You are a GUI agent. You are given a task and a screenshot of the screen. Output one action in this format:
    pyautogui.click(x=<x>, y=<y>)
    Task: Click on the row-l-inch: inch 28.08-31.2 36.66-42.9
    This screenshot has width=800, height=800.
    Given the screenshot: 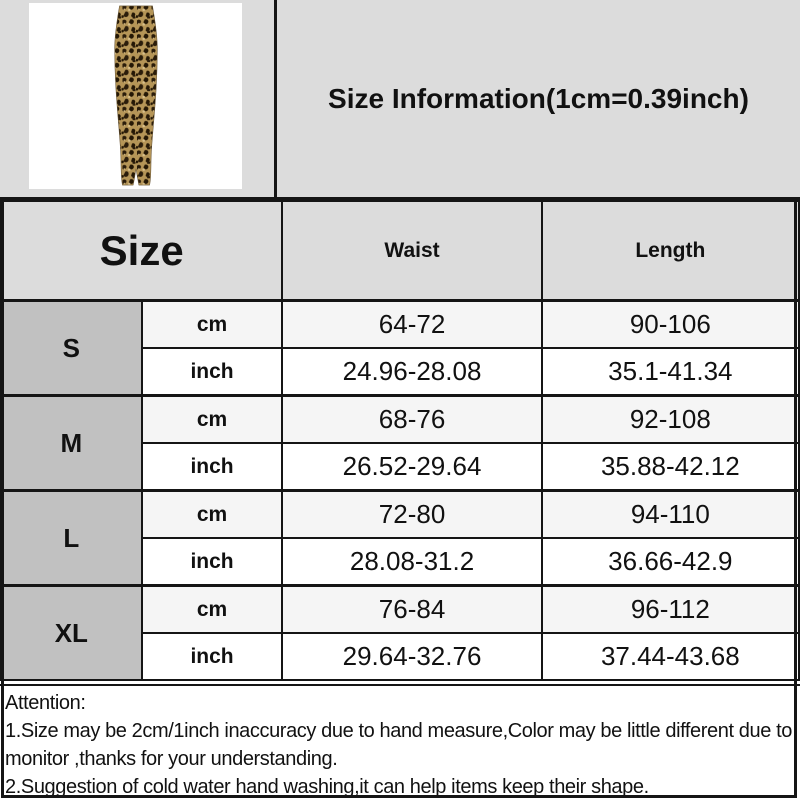 What is the action you would take?
    pyautogui.click(x=400, y=562)
    